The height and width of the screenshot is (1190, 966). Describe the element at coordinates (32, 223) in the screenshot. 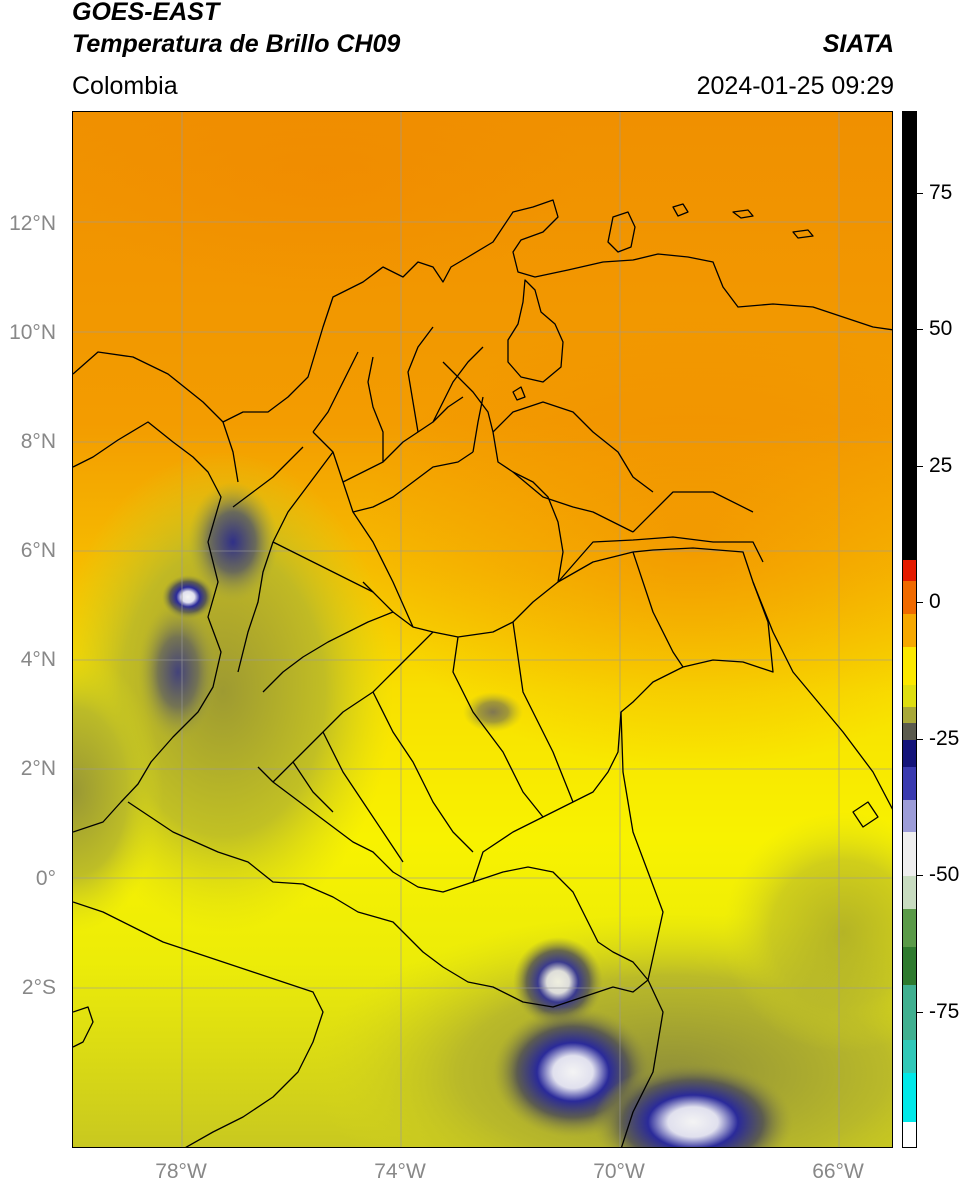

I see `lat-label-12n: 12°N` at that location.